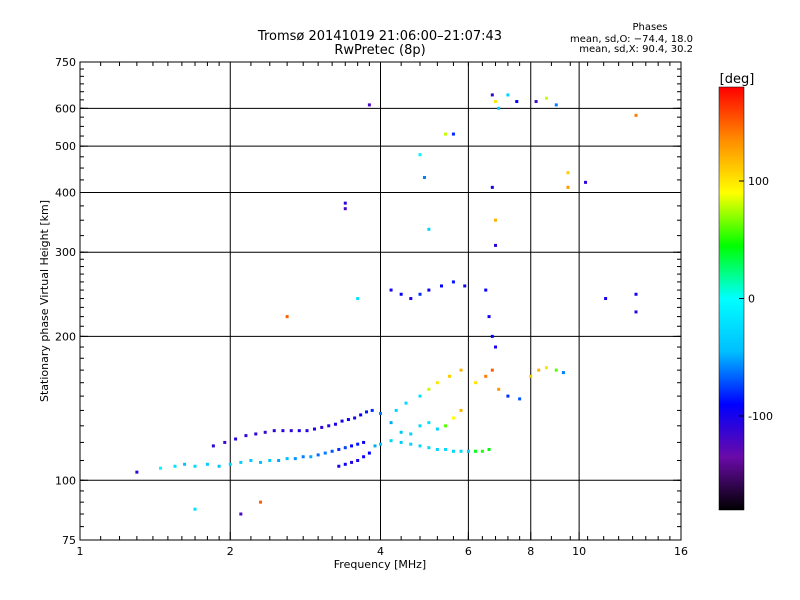 The height and width of the screenshot is (600, 800). Describe the element at coordinates (44, 301) in the screenshot. I see `y-axis-label: Stationary phase Virtual Height [km]` at that location.